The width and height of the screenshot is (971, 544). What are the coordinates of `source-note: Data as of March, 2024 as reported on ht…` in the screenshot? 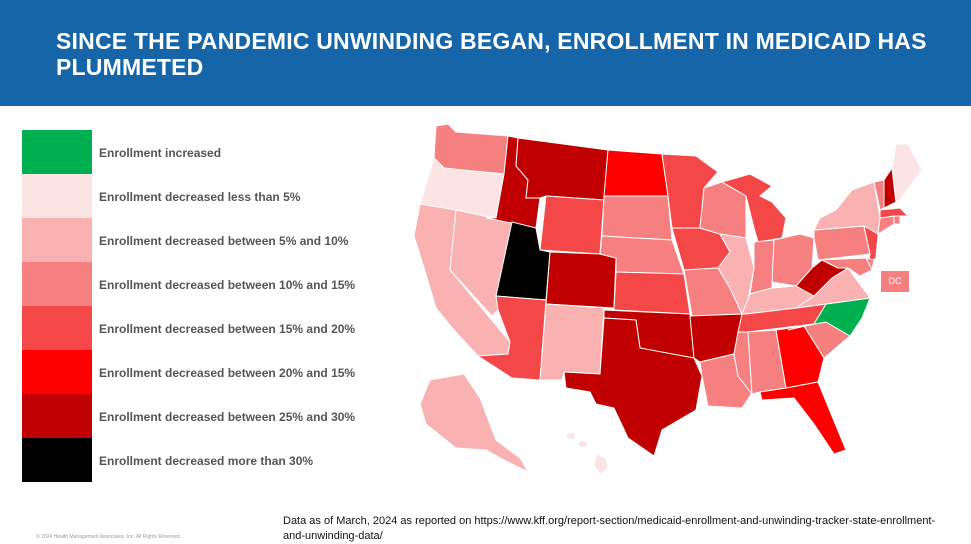 It's located at (609, 528).